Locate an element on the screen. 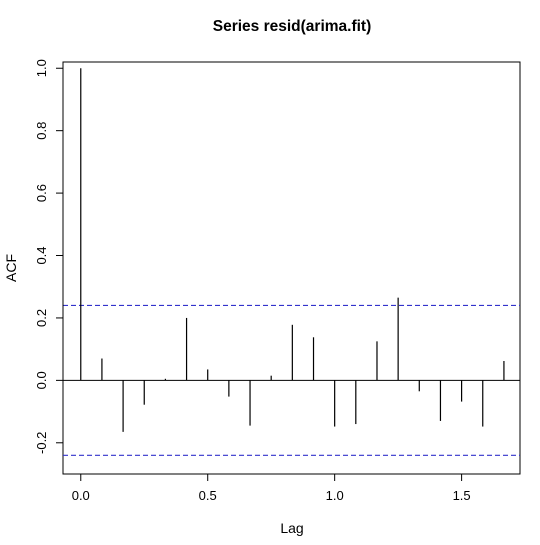  x-tick-label: 0.0 is located at coordinates (81, 495).